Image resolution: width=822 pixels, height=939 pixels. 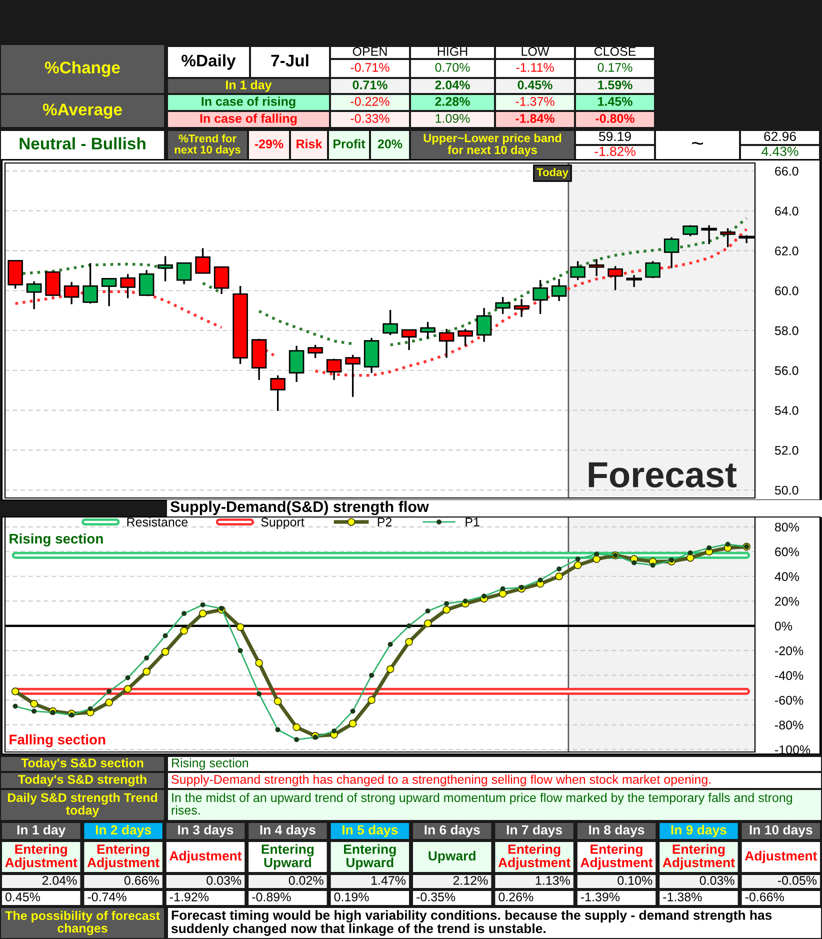 What do you see at coordinates (786, 410) in the screenshot?
I see `y-tick-label: 54.0` at bounding box center [786, 410].